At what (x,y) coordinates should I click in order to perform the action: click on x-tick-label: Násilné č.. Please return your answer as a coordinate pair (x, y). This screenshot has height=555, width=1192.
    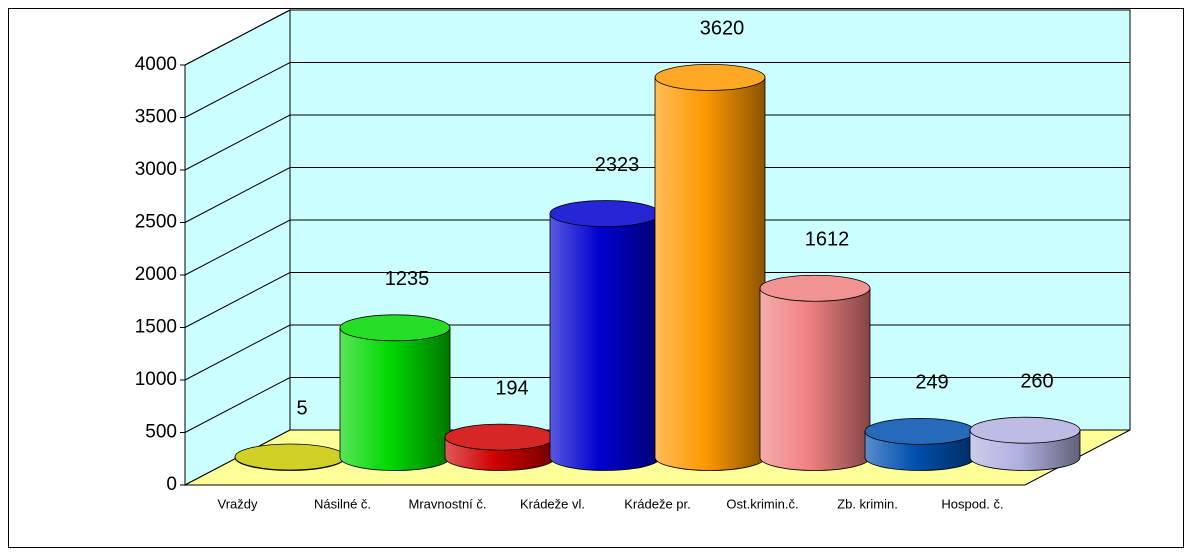
    Looking at the image, I should click on (342, 503).